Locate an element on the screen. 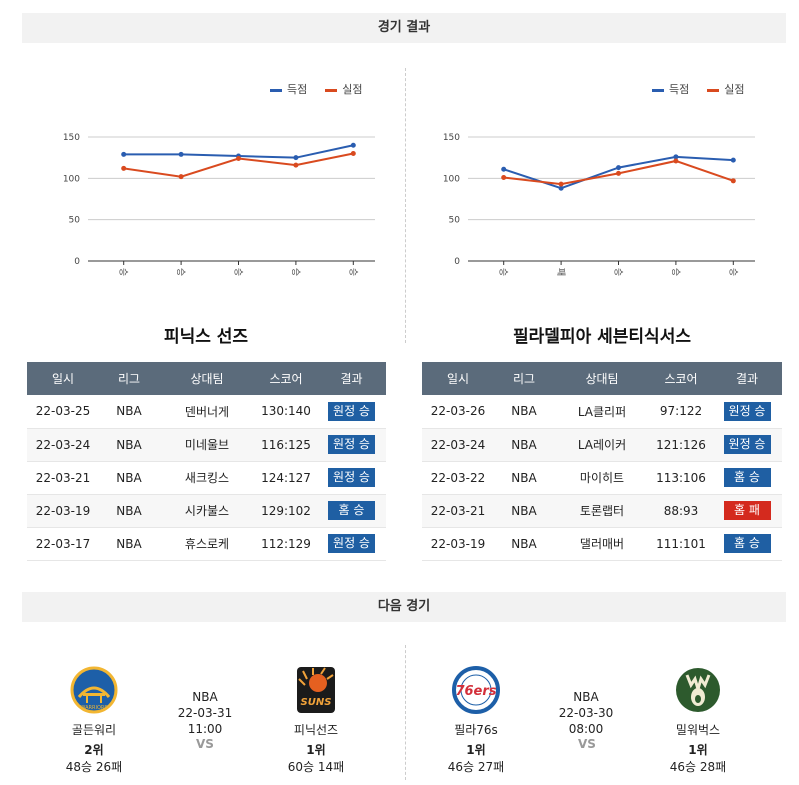 This screenshot has height=785, width=799. cell-score: 130:140 is located at coordinates (286, 412).